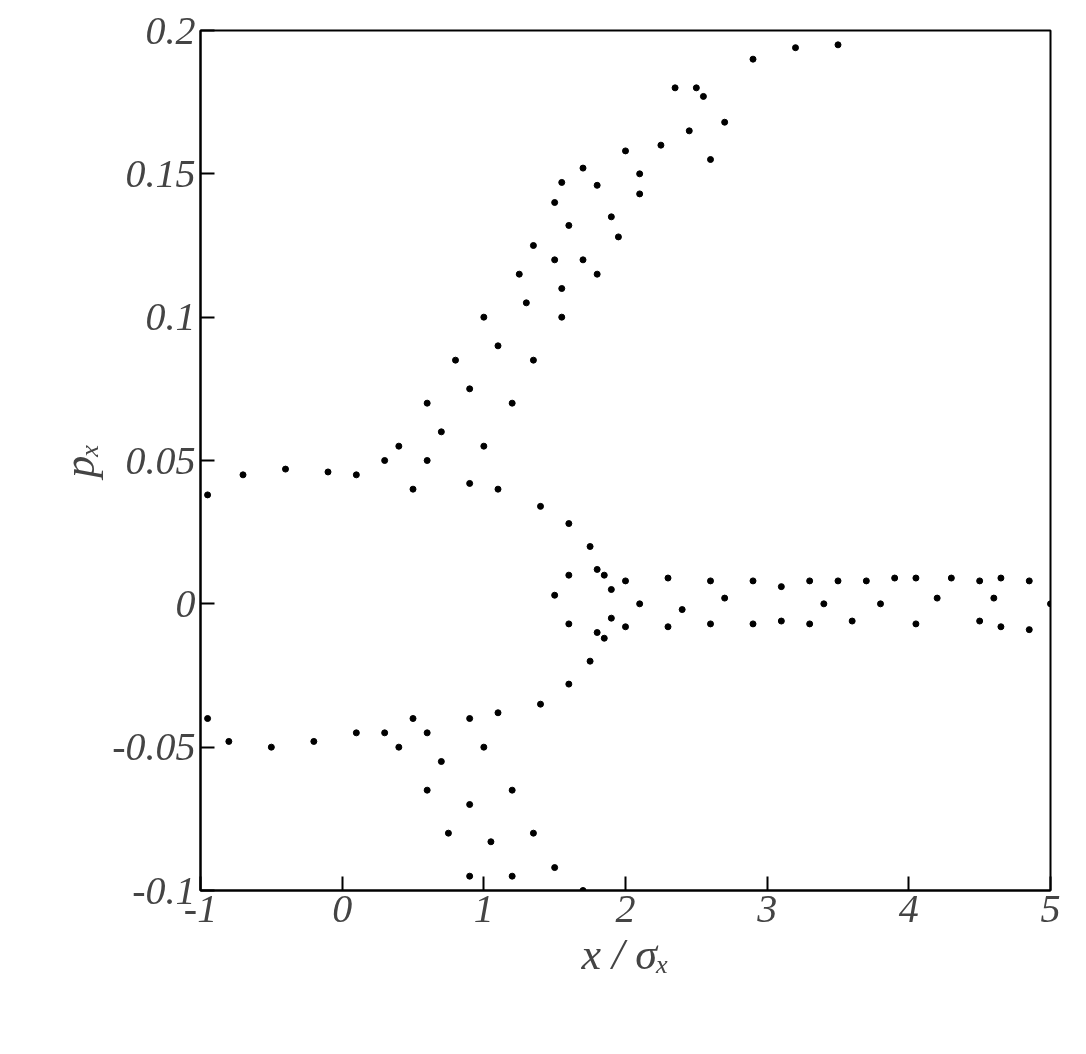 The image size is (1086, 1054). Describe the element at coordinates (342, 908) in the screenshot. I see `x-tick-label: 0` at that location.